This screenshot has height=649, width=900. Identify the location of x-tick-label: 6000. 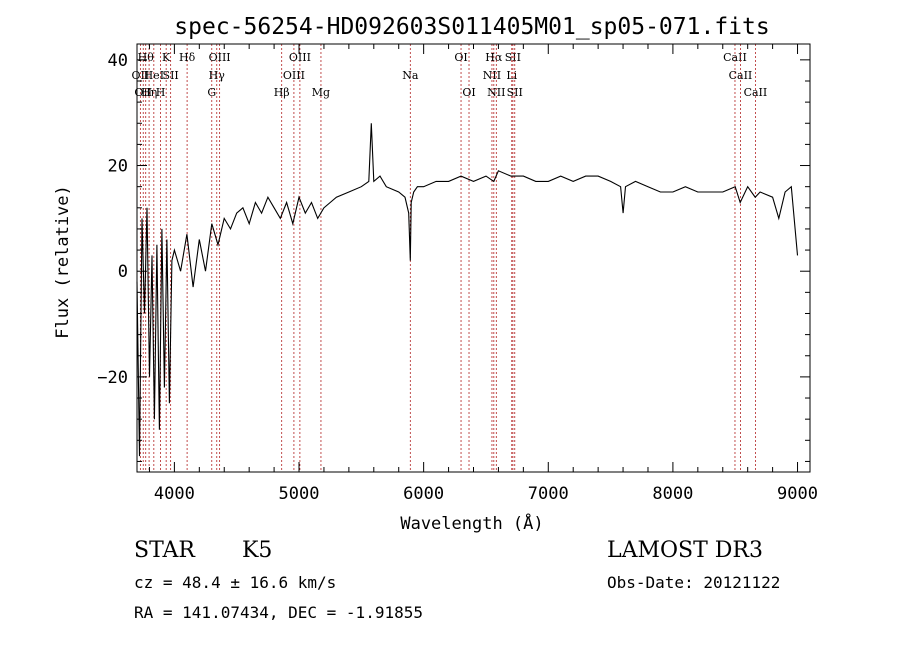
(423, 494).